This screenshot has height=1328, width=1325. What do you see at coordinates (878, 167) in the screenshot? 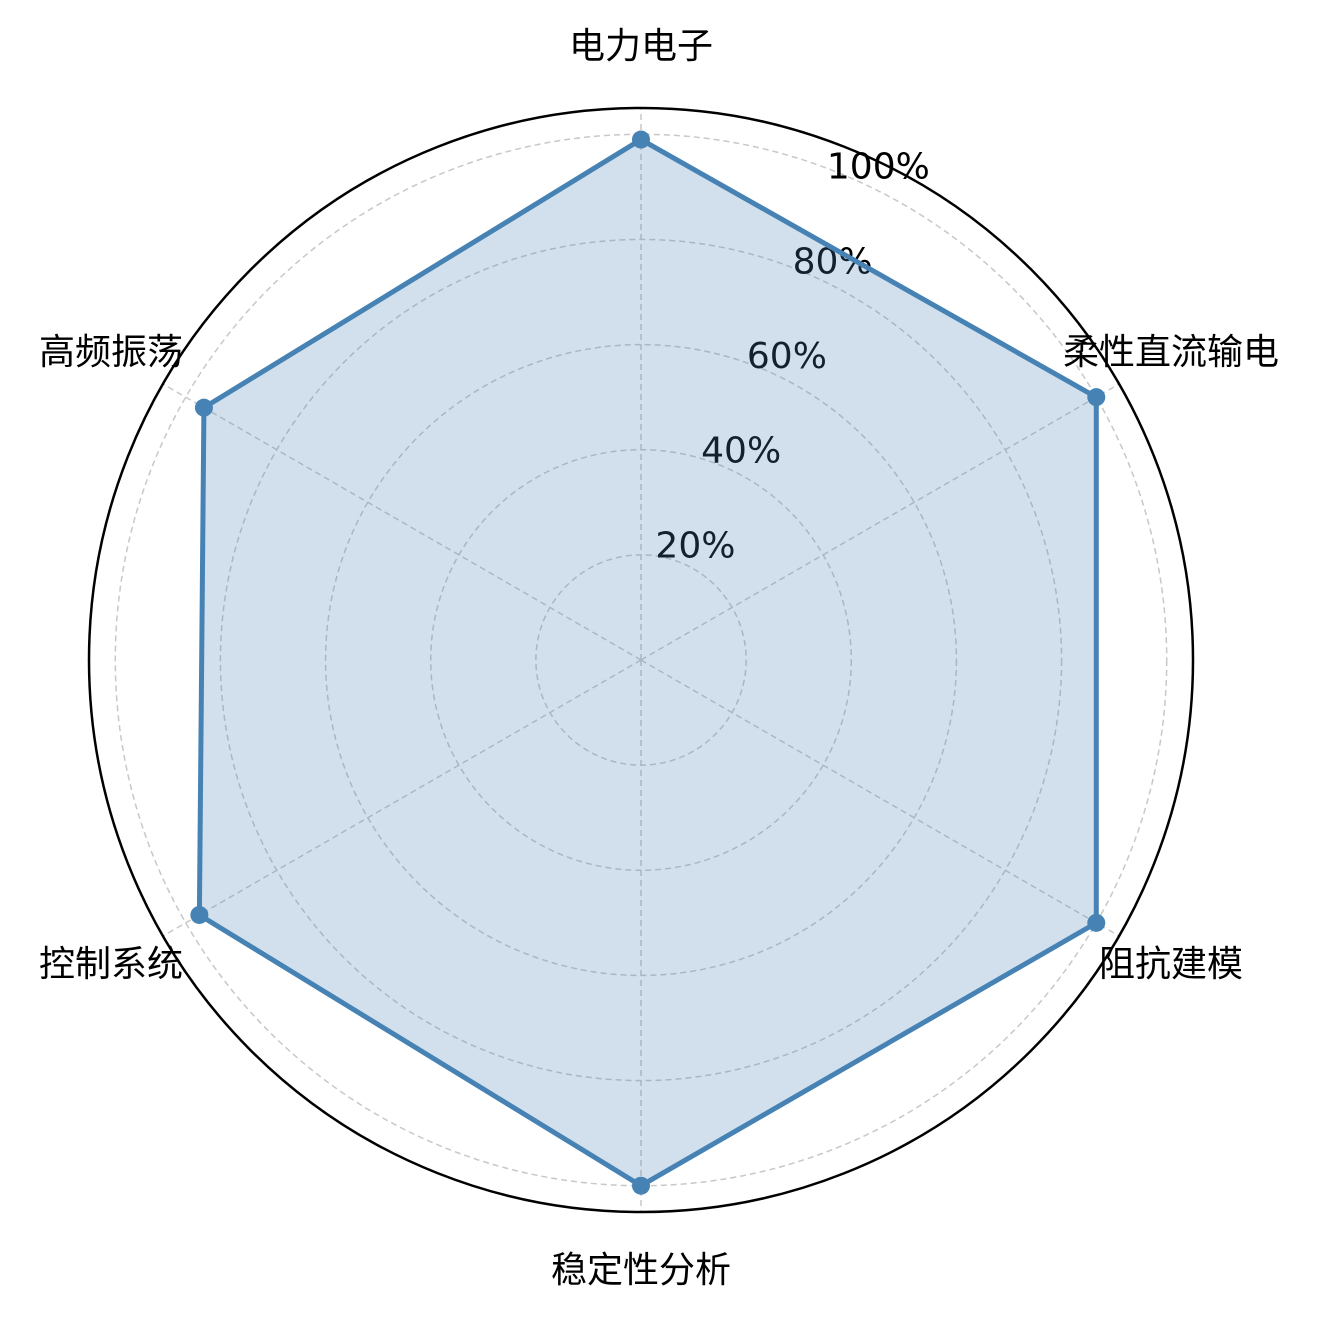
I see `r-tick-label: 100%` at bounding box center [878, 167].